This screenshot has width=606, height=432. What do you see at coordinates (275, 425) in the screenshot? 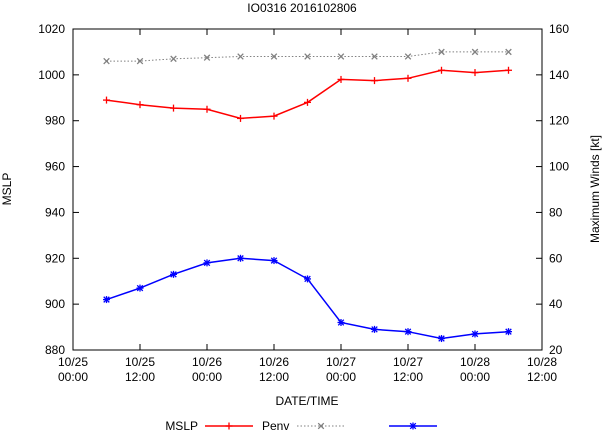
I see `legend-label: Penv` at bounding box center [275, 425].